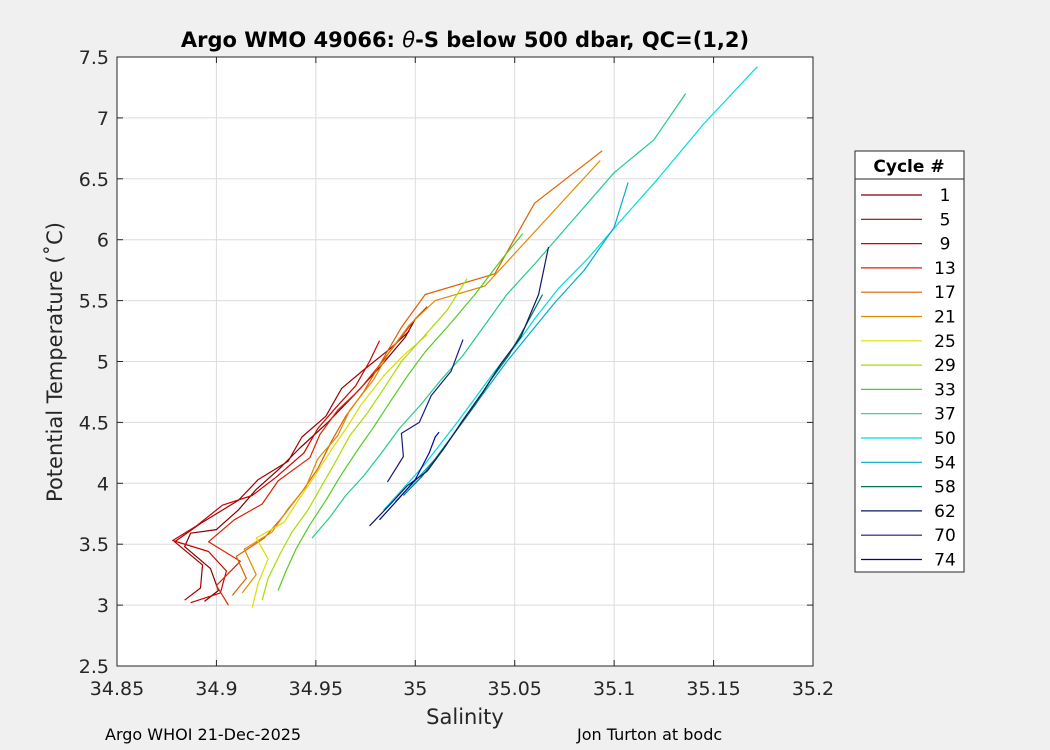 This screenshot has height=750, width=1050. What do you see at coordinates (291, 40) in the screenshot?
I see `title-prefix: Argo WMO 49066:` at bounding box center [291, 40].